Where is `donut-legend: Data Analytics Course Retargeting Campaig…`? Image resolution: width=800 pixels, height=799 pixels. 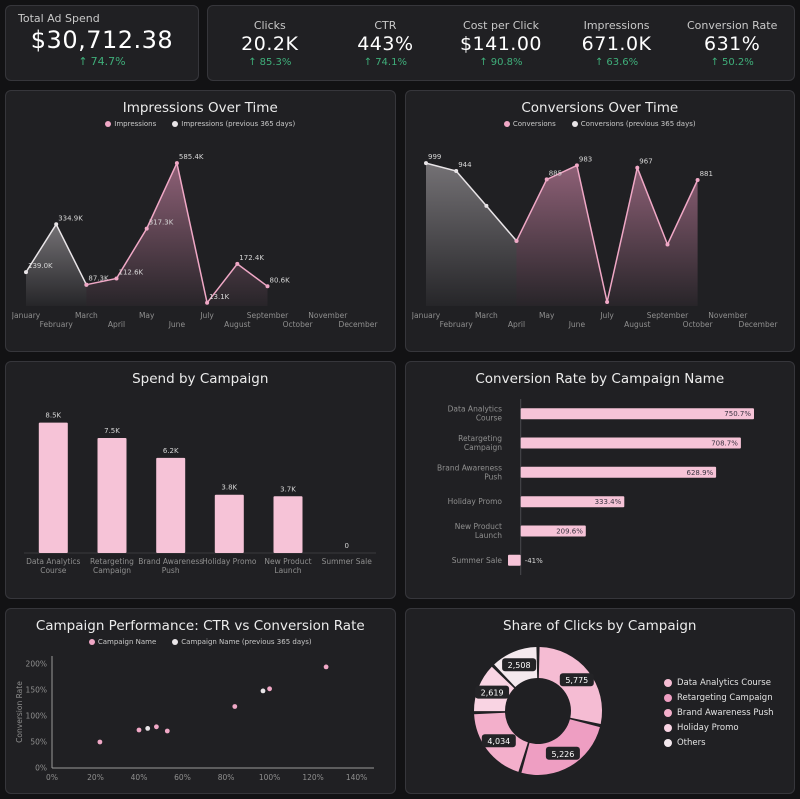
donut-legend: Data Analytics Course Retargeting Campaig… is located at coordinates (718, 713).